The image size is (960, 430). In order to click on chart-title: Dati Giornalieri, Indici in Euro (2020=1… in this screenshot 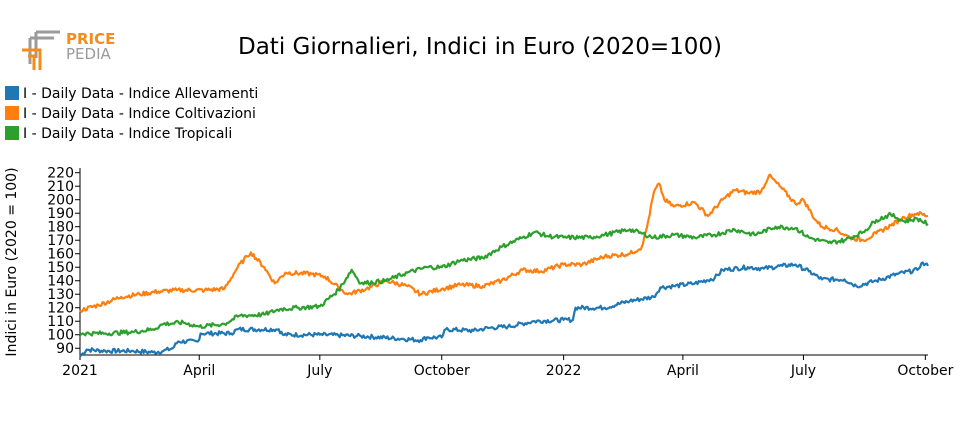, I will do `click(480, 47)`.